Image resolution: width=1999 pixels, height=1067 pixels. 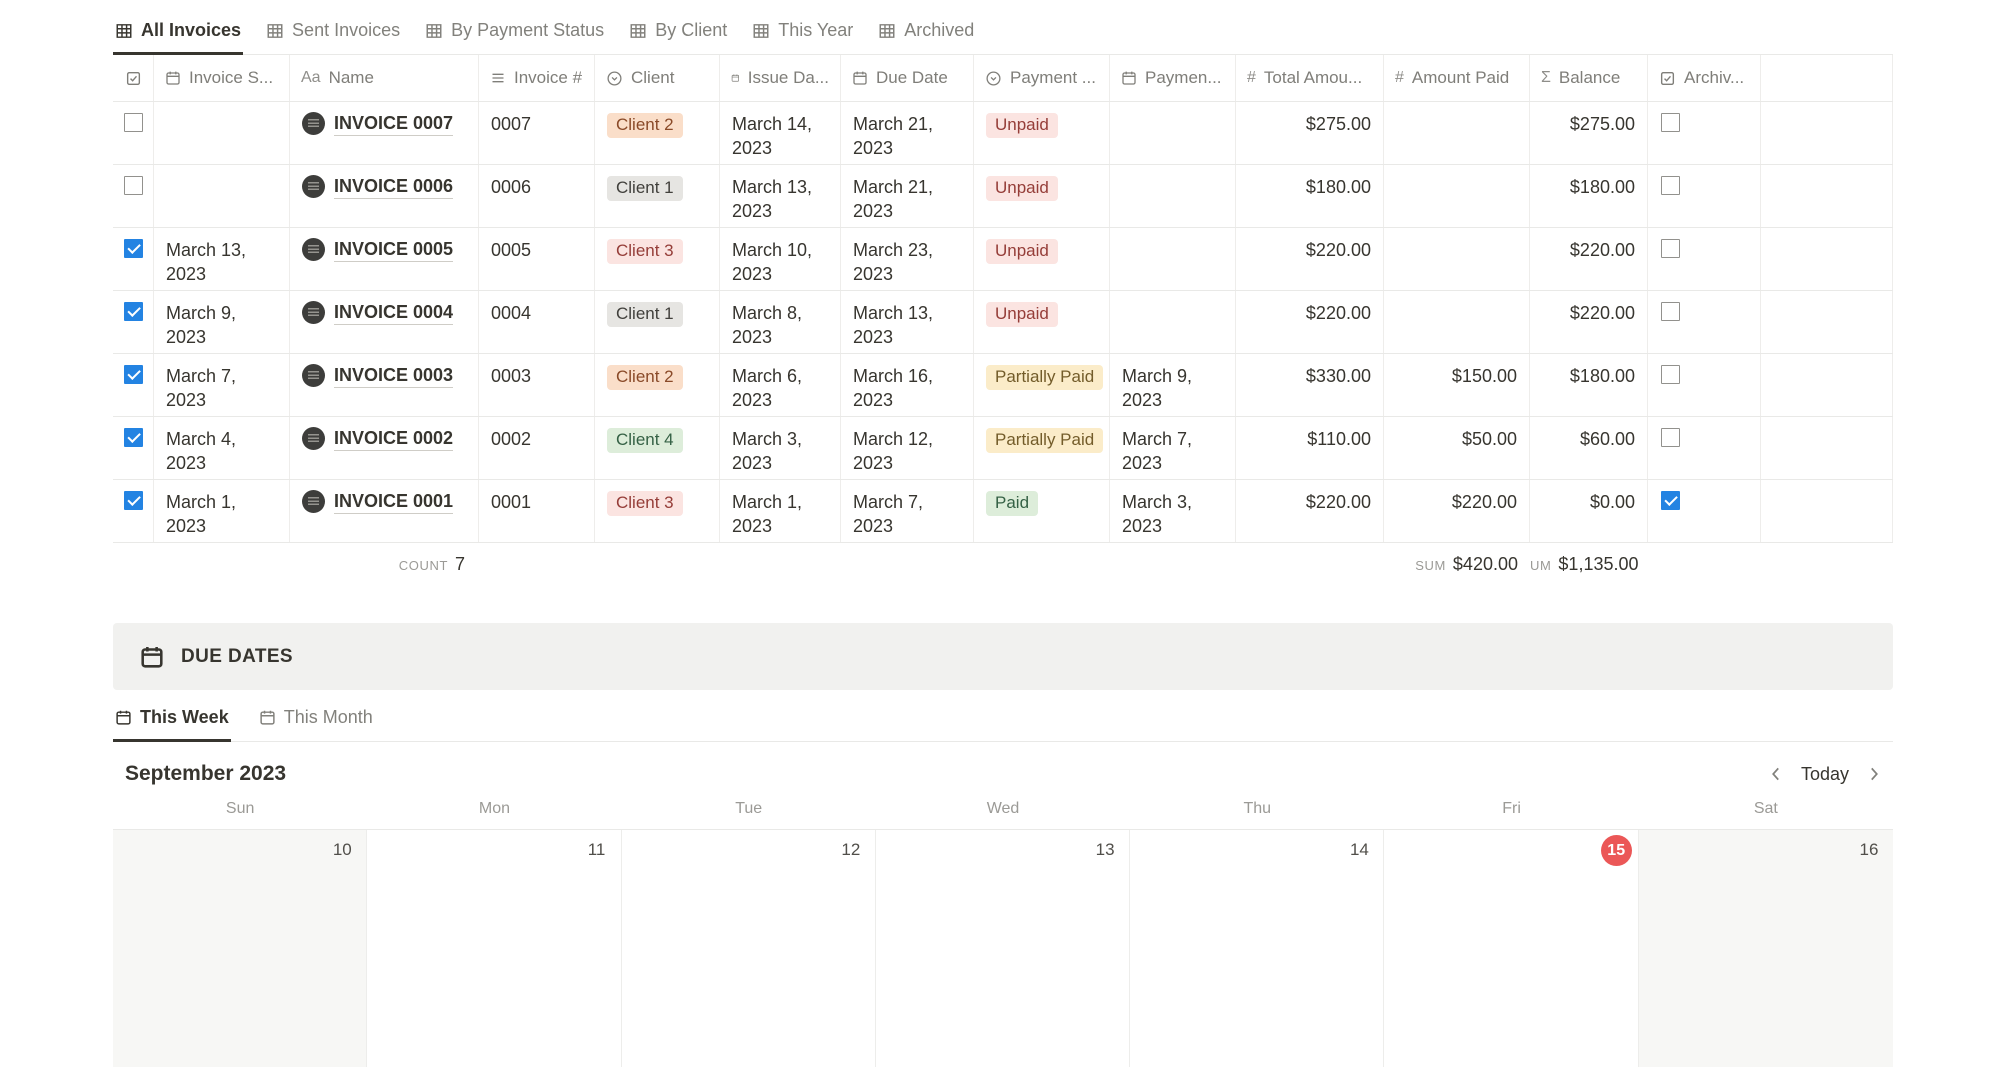 What do you see at coordinates (1589, 259) in the screenshot?
I see `balance-cell: $220.00` at bounding box center [1589, 259].